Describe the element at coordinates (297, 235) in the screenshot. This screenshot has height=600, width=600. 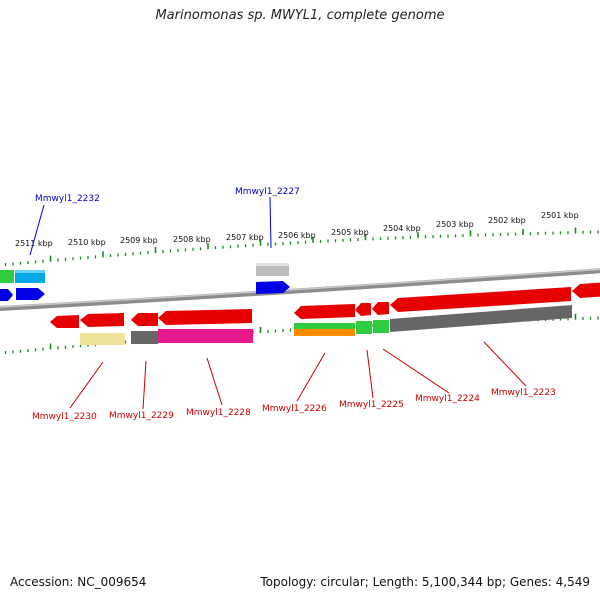
I see `scale-tick-label: 2506 kbp` at that location.